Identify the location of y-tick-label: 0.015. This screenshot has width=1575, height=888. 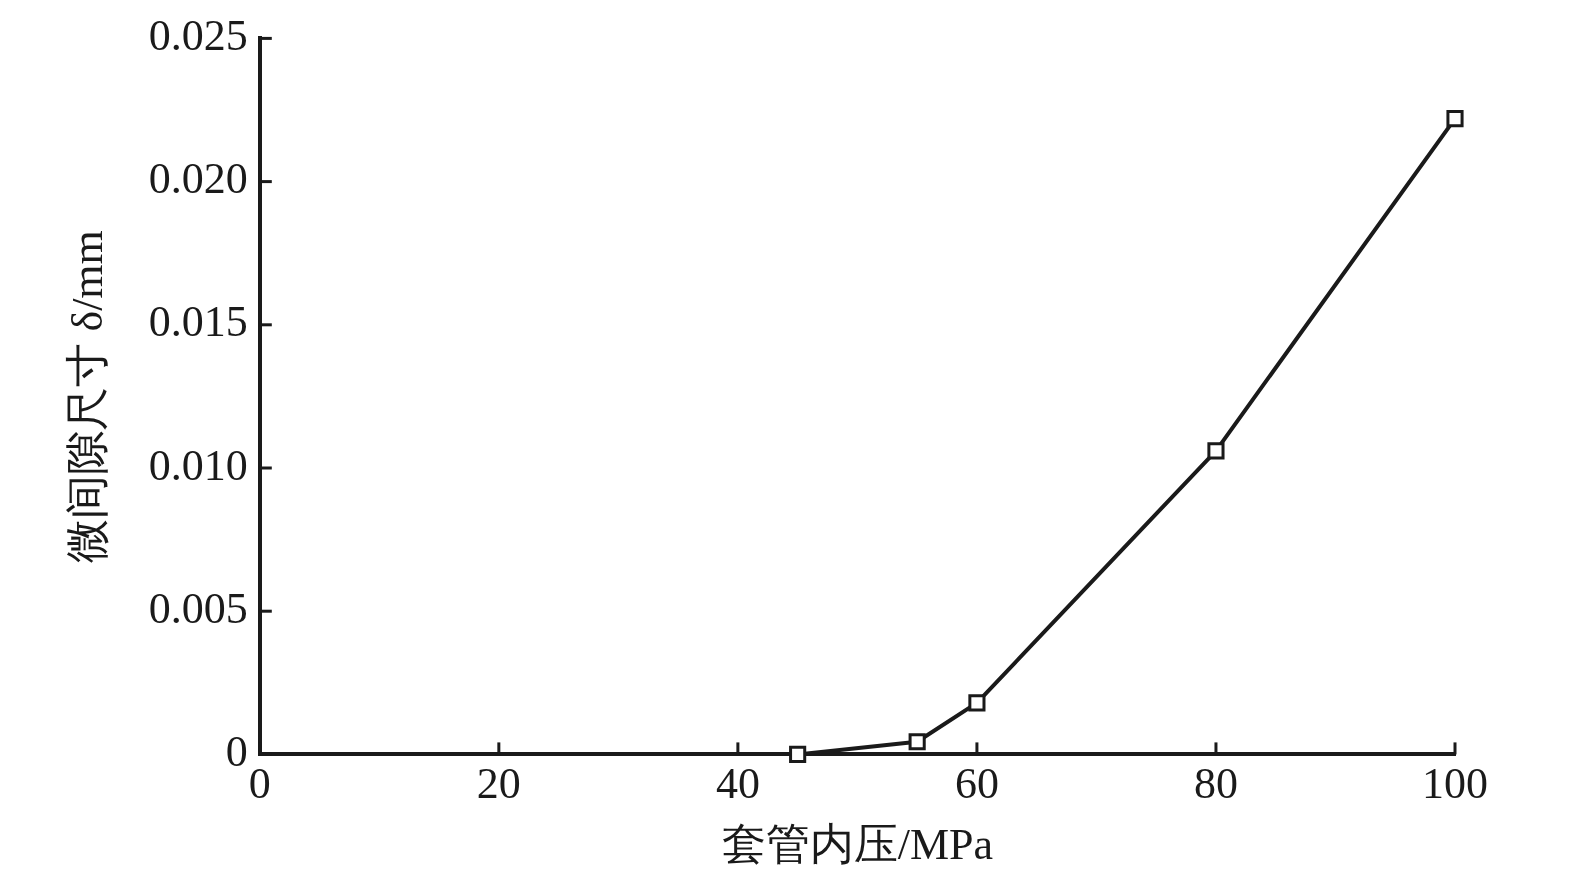
(198, 322).